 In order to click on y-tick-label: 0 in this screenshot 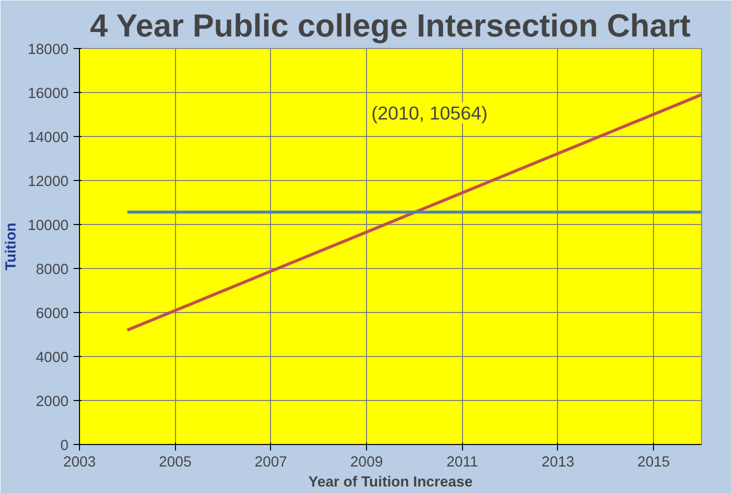, I will do `click(64, 446)`.